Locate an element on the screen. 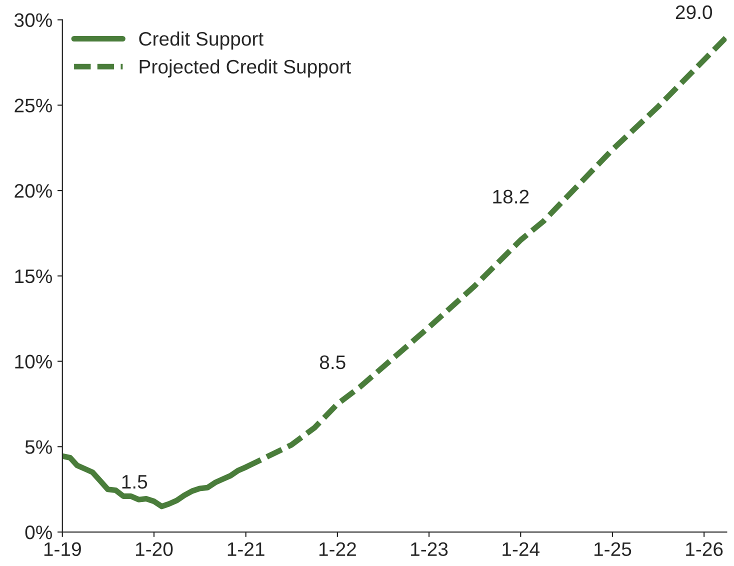 This screenshot has height=566, width=734. x-tick-label: 1-23 is located at coordinates (429, 549).